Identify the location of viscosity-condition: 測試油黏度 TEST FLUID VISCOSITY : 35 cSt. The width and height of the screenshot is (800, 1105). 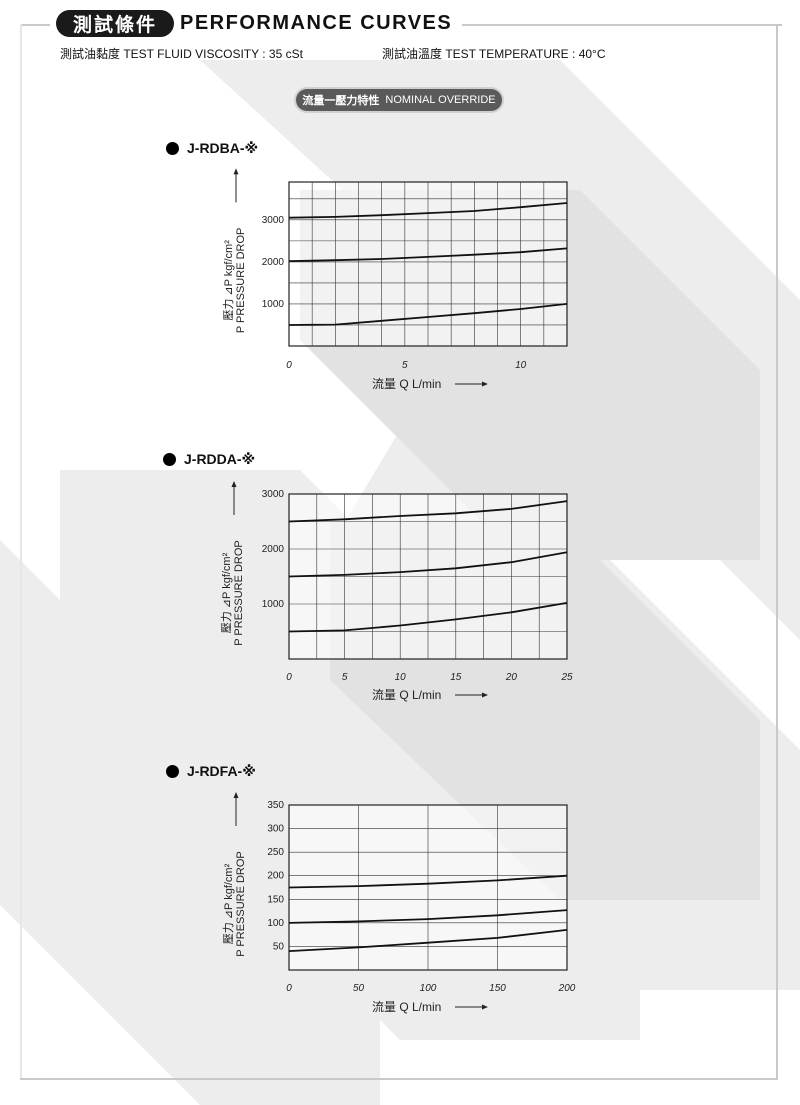
(181, 54).